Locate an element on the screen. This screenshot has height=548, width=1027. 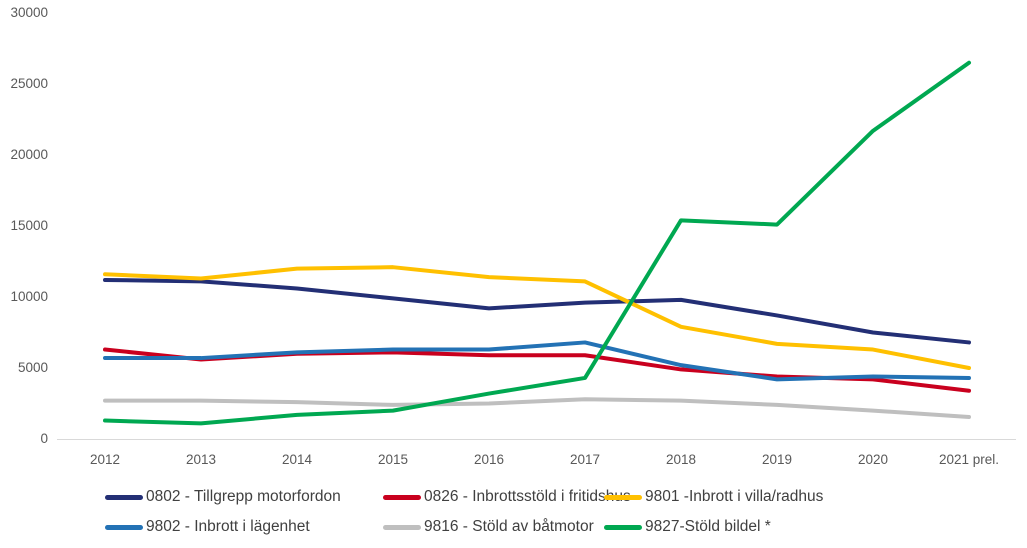
legend-item-9801: 9801 -Inbrott i villa/radhus is located at coordinates (713, 497).